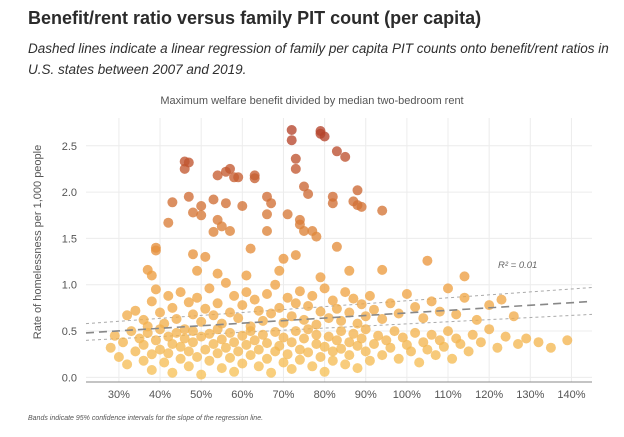 Image resolution: width=624 pixels, height=437 pixels. What do you see at coordinates (339, 317) in the screenshot?
I see `regression-lines` at bounding box center [339, 317].